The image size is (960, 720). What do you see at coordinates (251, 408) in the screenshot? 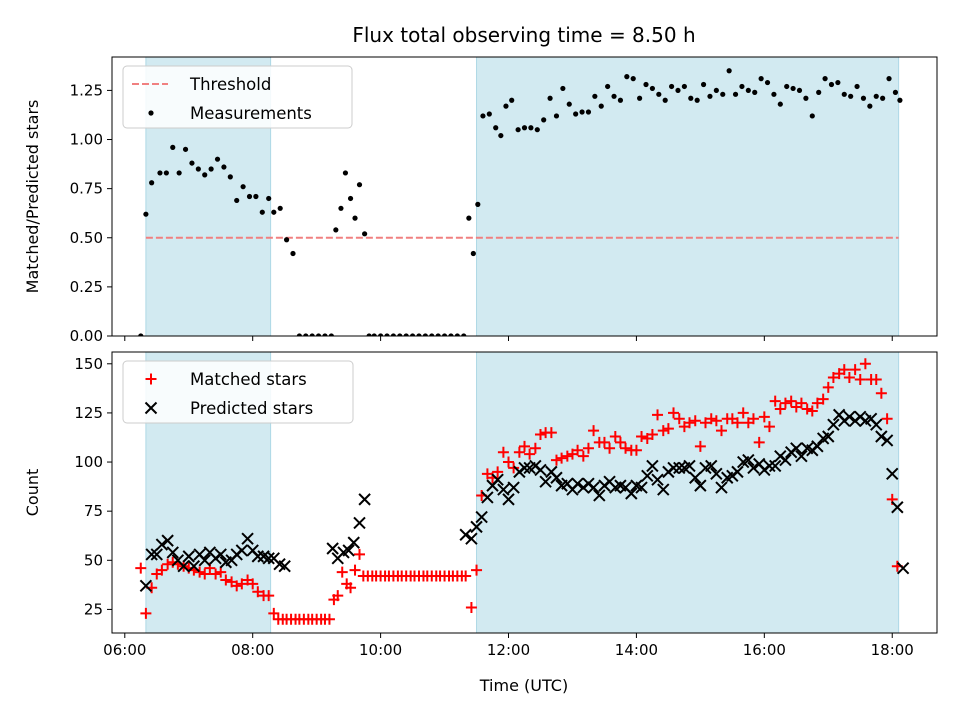
I see `legend-label: Predicted stars` at bounding box center [251, 408].